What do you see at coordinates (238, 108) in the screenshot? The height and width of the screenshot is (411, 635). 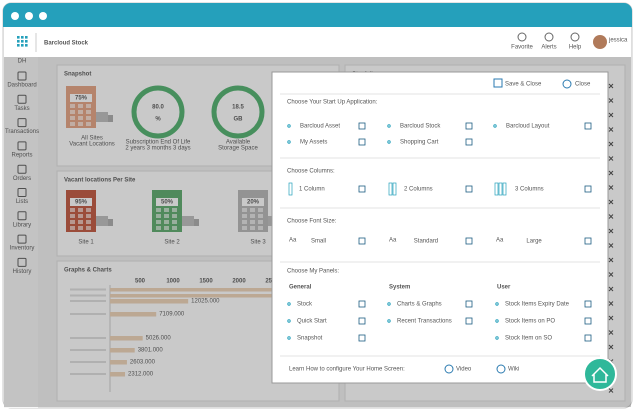 I see `gauge-value: 18.5` at bounding box center [238, 108].